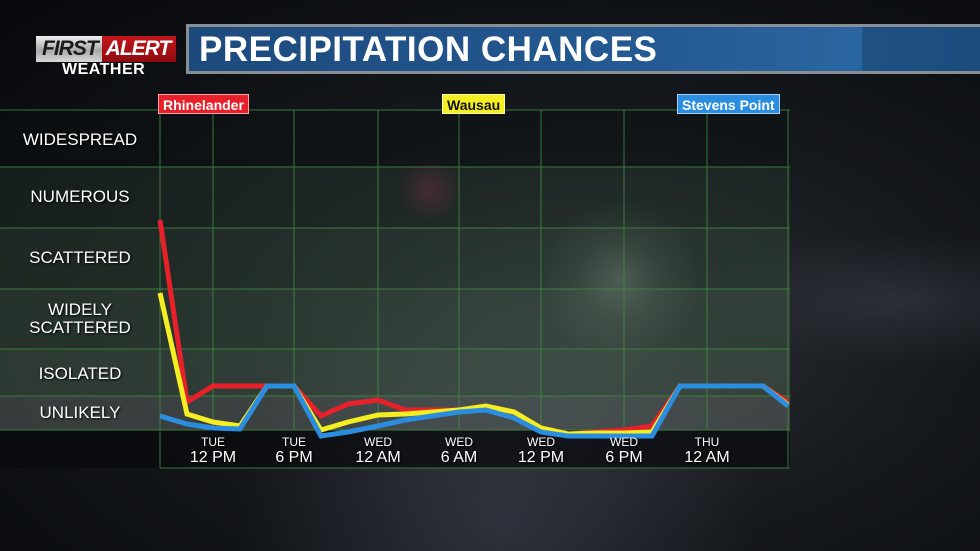 The image size is (980, 551). I want to click on band-scattered, so click(395, 258).